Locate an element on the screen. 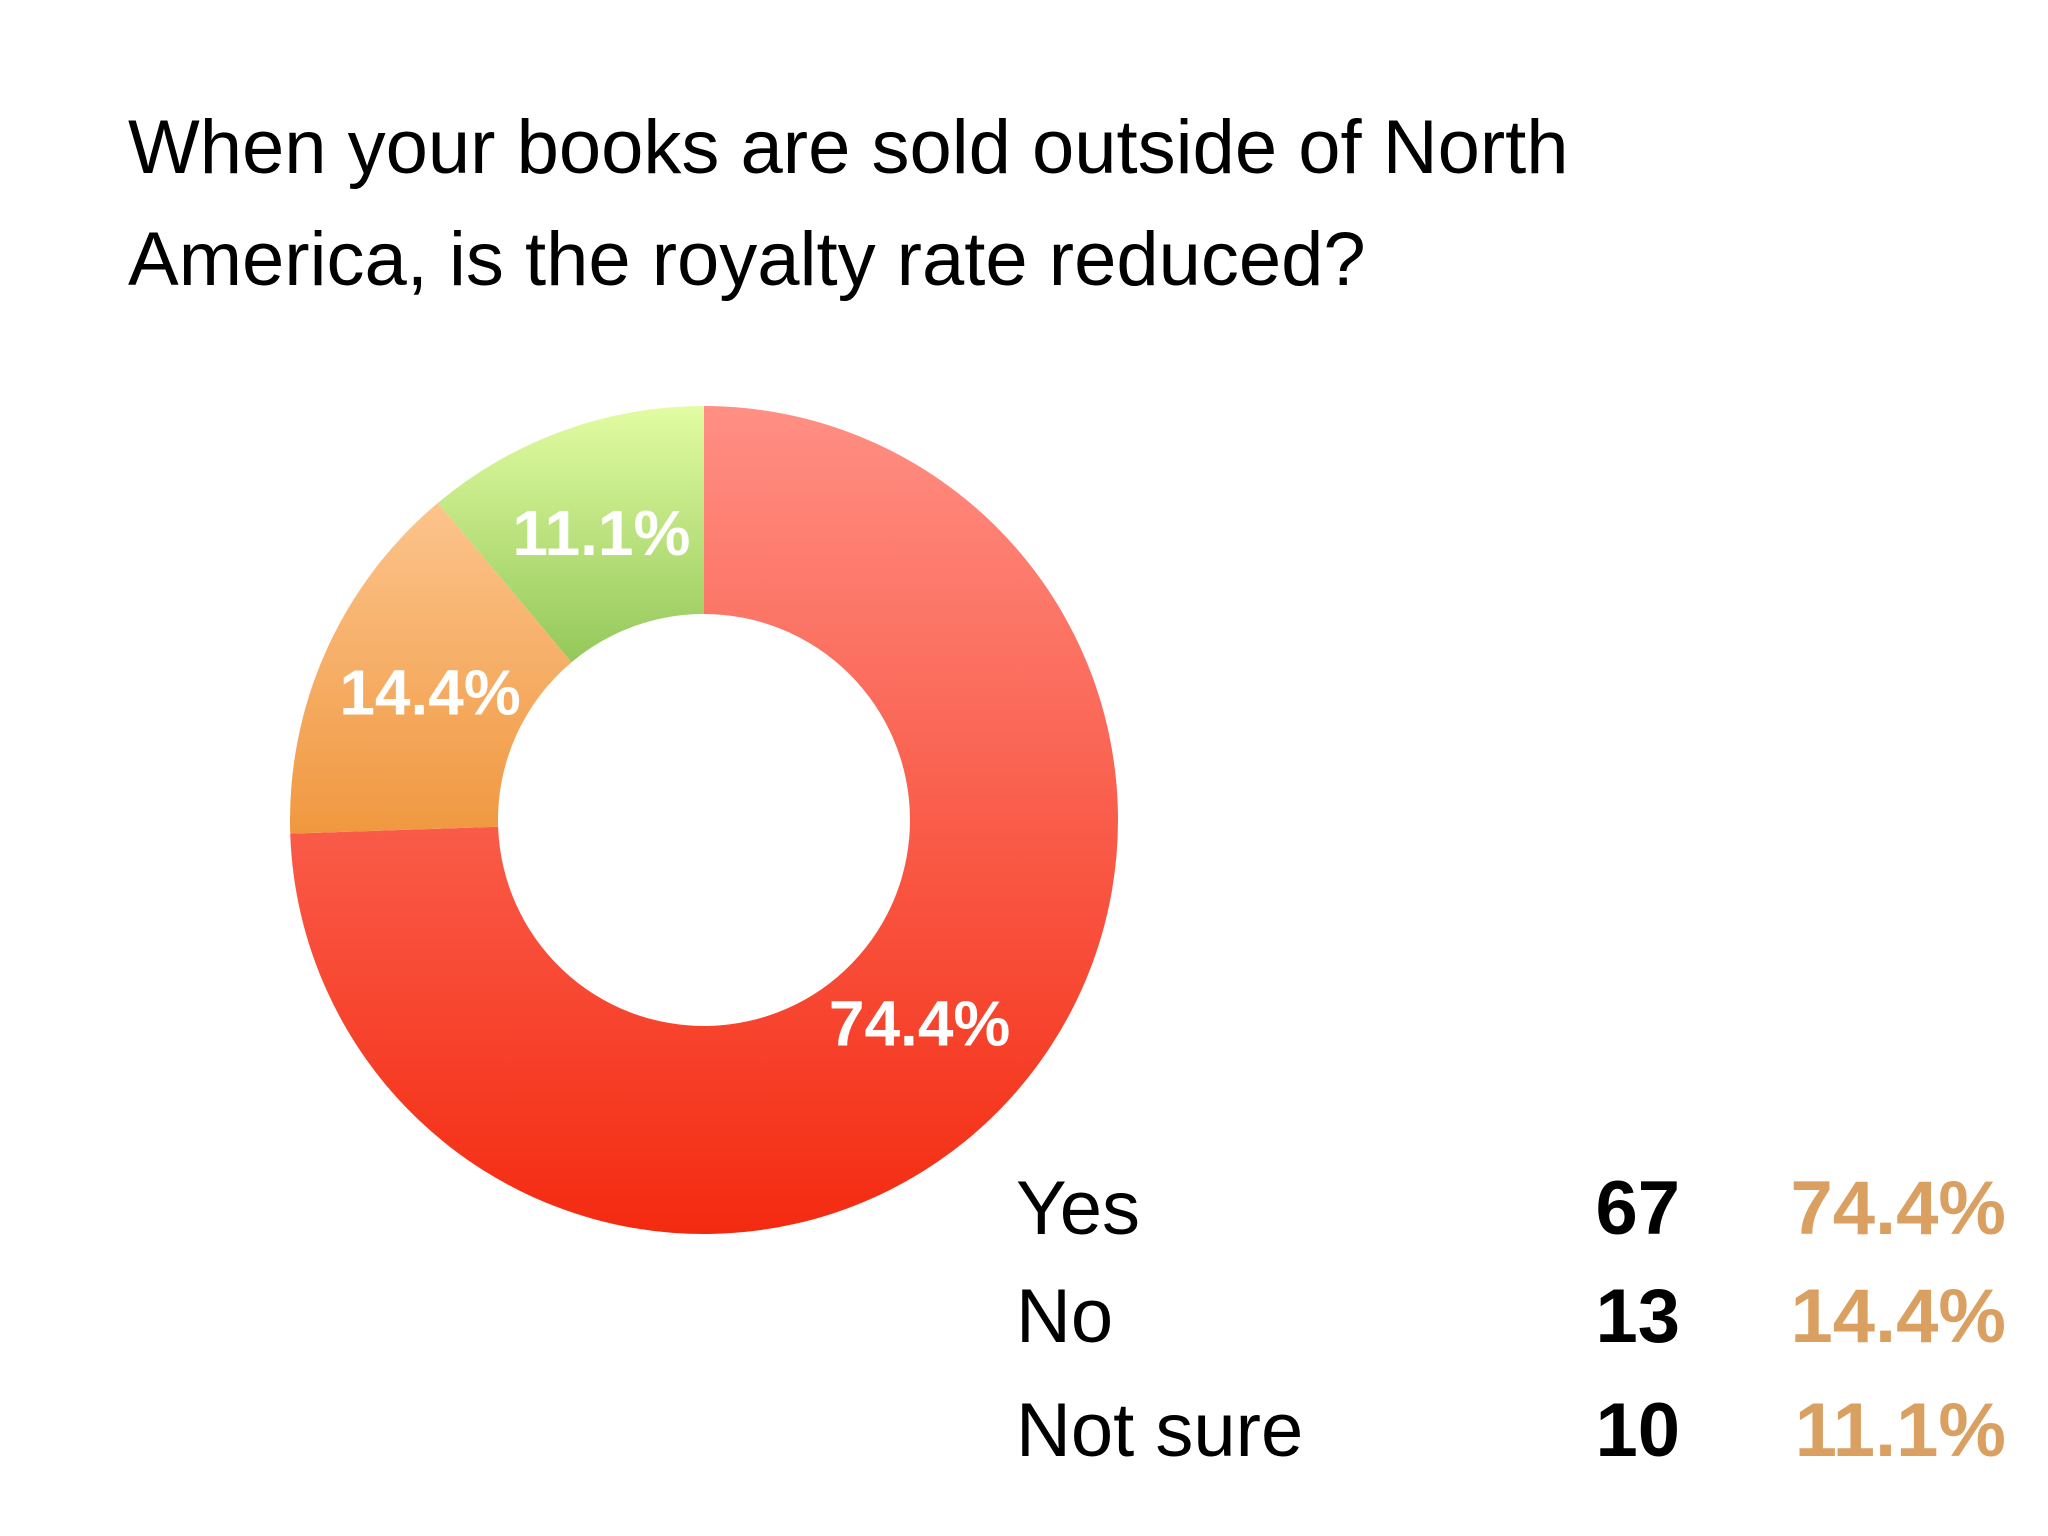  row-label-yes: Yes is located at coordinates (1078, 1208).